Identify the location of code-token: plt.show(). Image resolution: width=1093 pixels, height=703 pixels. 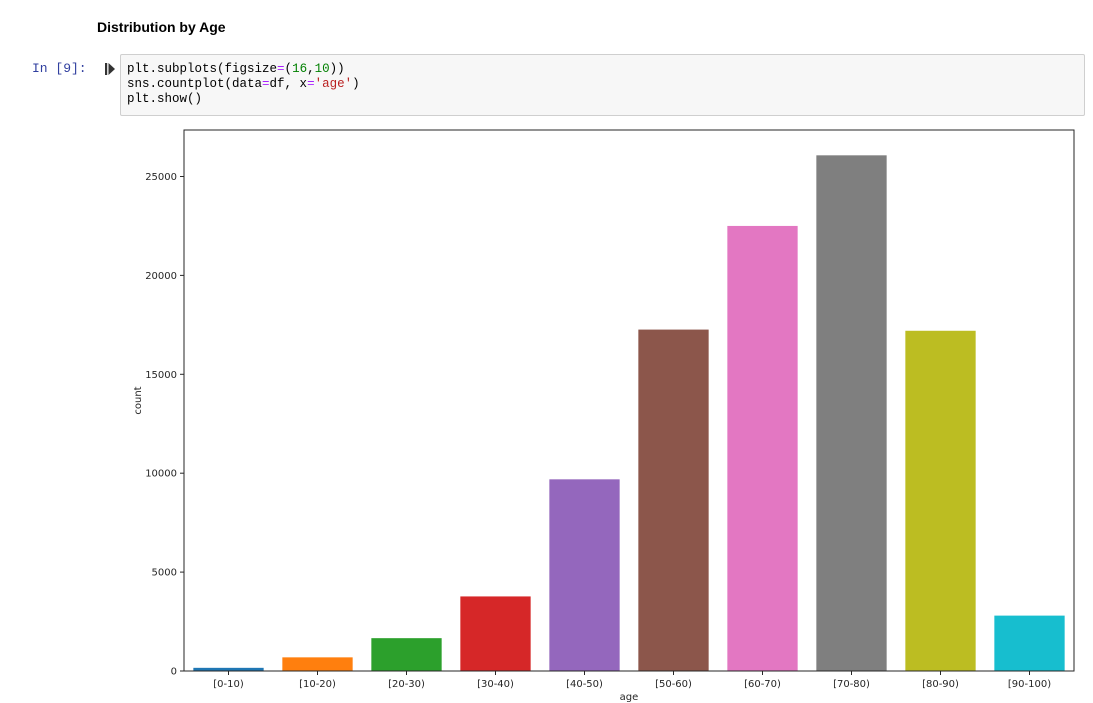
(165, 99).